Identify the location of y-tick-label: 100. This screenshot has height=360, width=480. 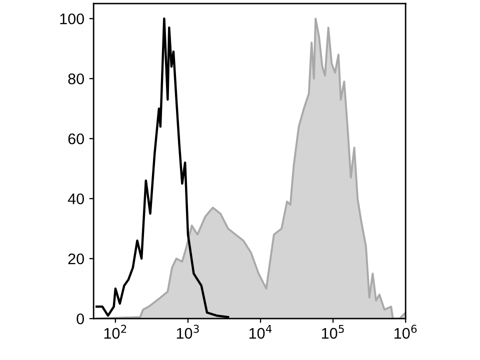
(72, 18).